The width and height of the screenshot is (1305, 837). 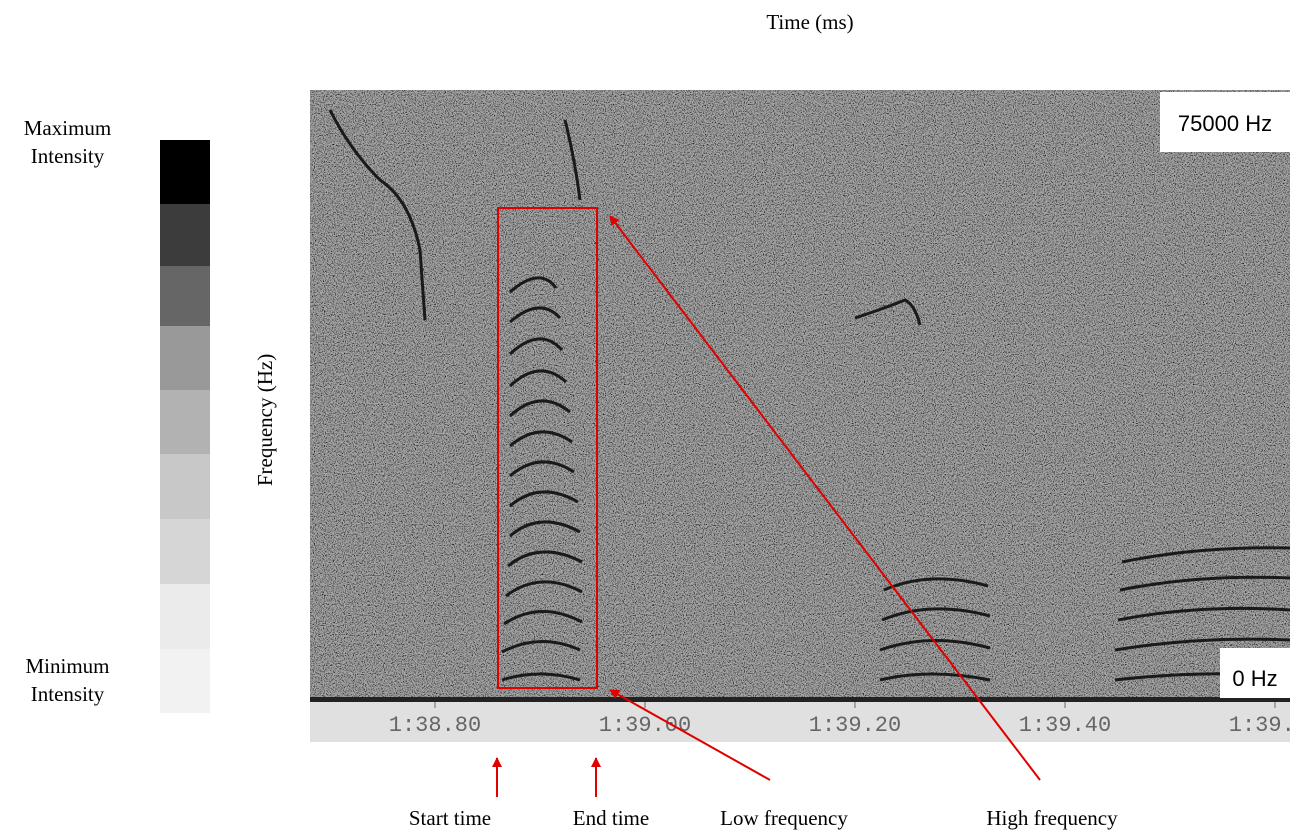 I want to click on annotation: Start time, so click(x=450, y=818).